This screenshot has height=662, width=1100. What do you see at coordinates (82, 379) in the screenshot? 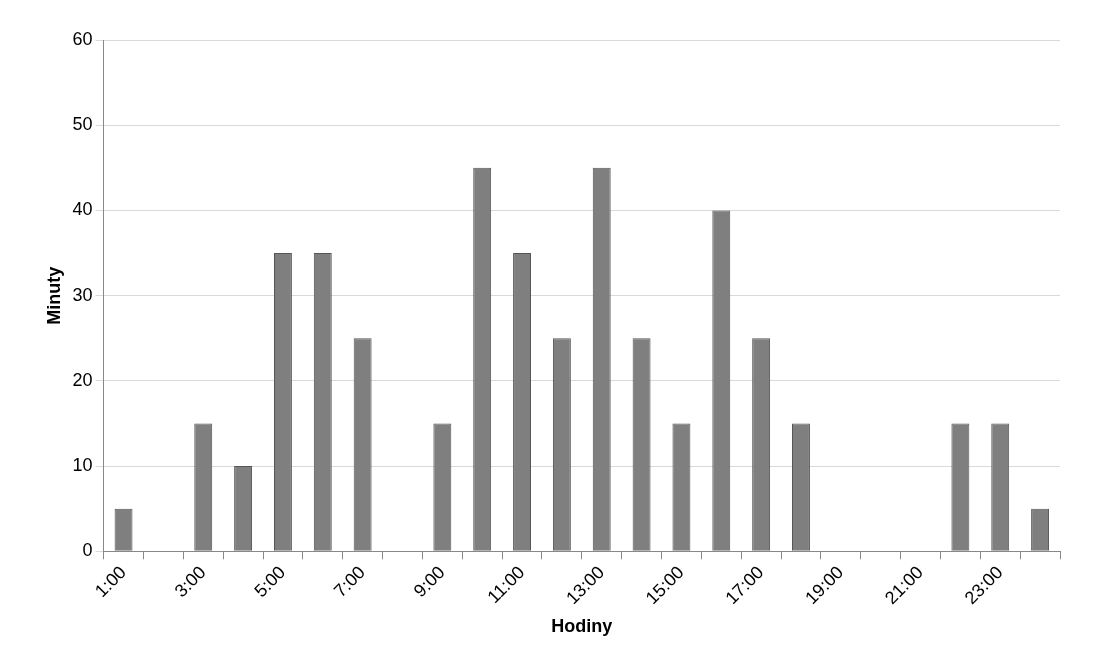
I see `y-tick-label: 20` at bounding box center [82, 379].